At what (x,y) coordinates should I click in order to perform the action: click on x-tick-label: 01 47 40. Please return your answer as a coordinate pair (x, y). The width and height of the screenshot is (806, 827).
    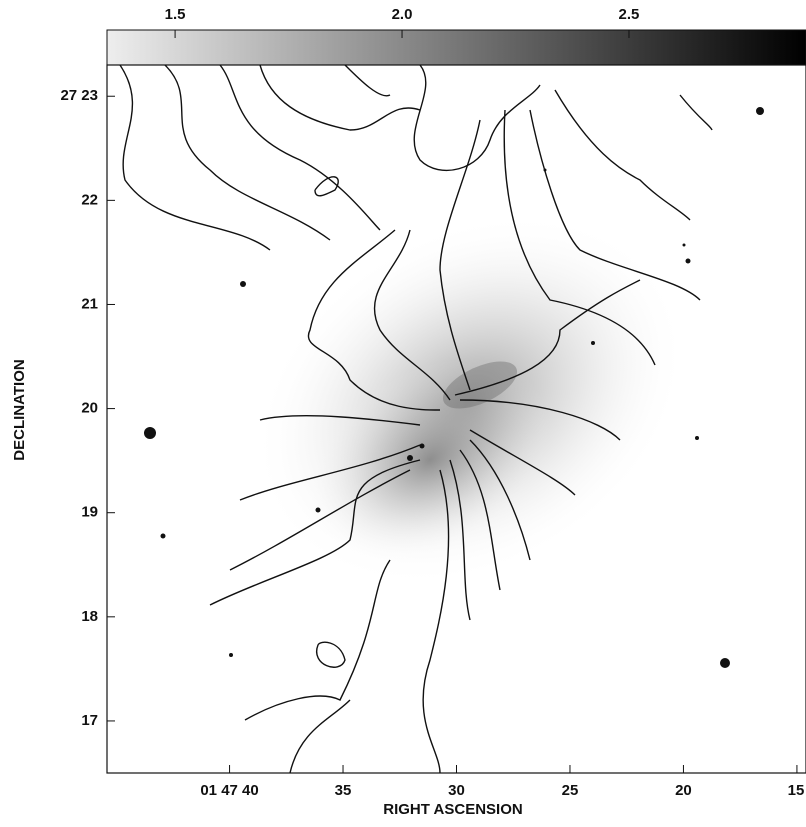
    Looking at the image, I should click on (229, 790).